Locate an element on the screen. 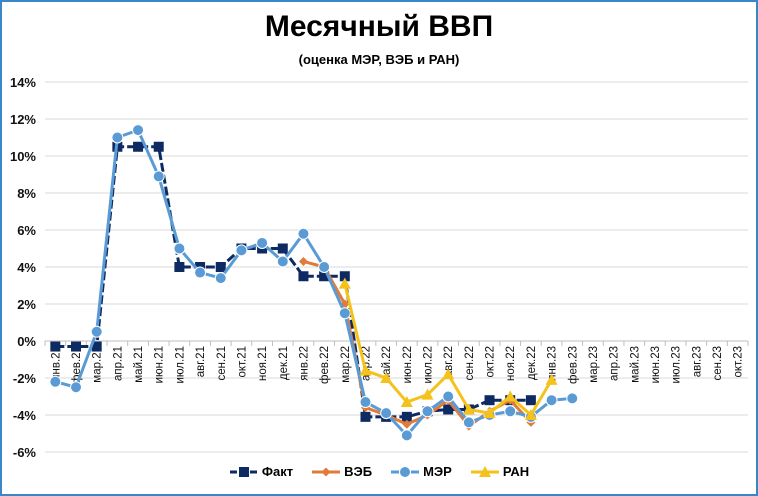 The width and height of the screenshot is (758, 496). chart-subtitle: (оценка МЭР, ВЭБ и РАН) is located at coordinates (379, 59).